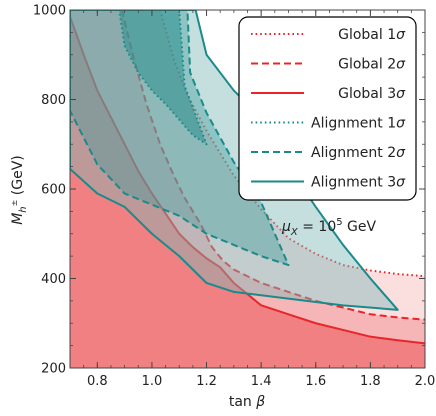 Image resolution: width=436 pixels, height=416 pixels. I want to click on x-tick-label: 1.4, so click(261, 381).